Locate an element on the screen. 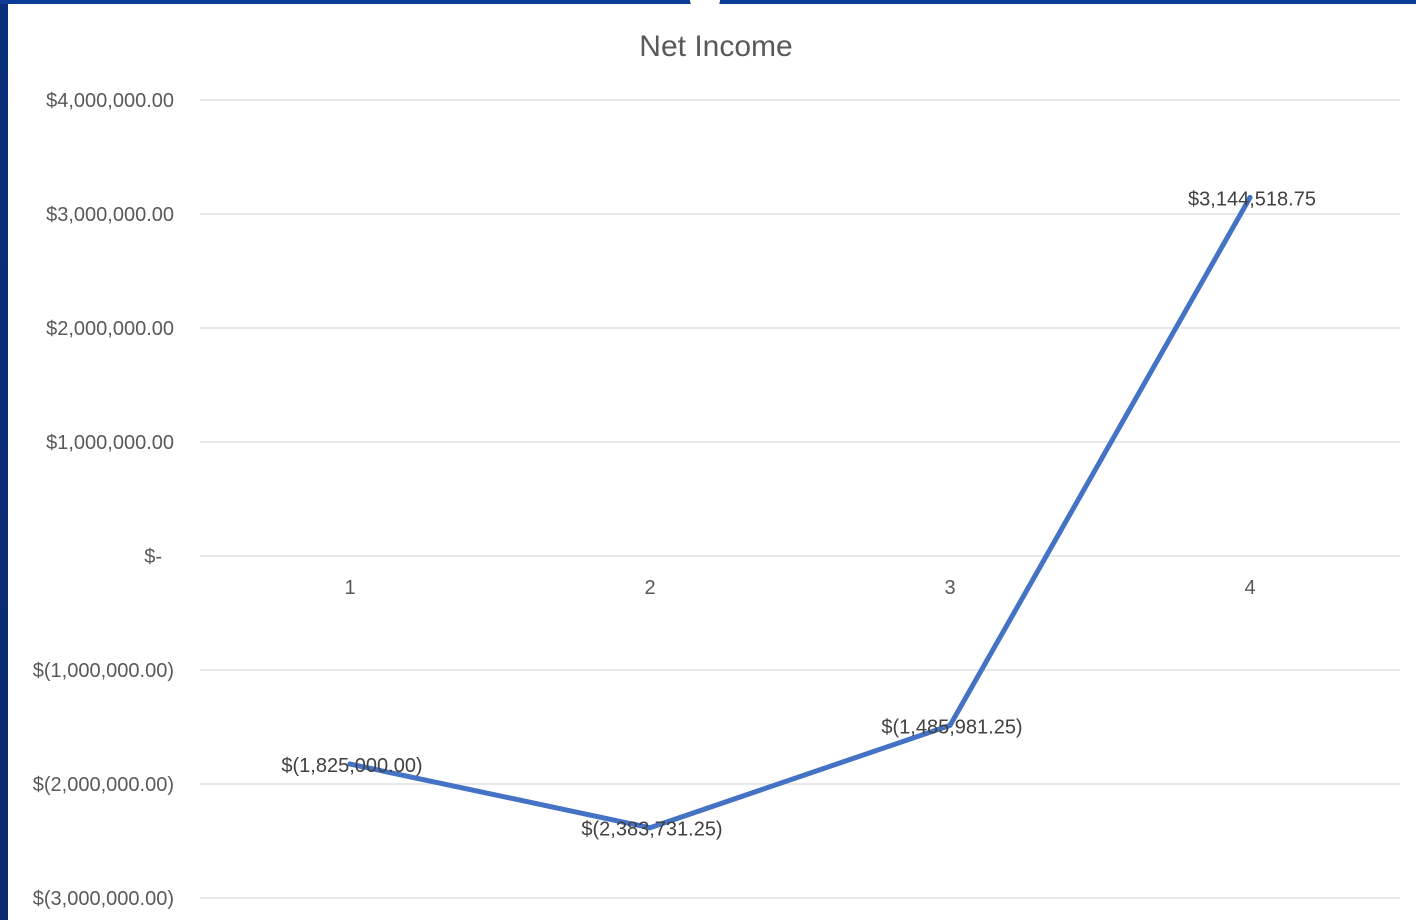  y-tick-label: $2,000,000.00 is located at coordinates (110, 329).